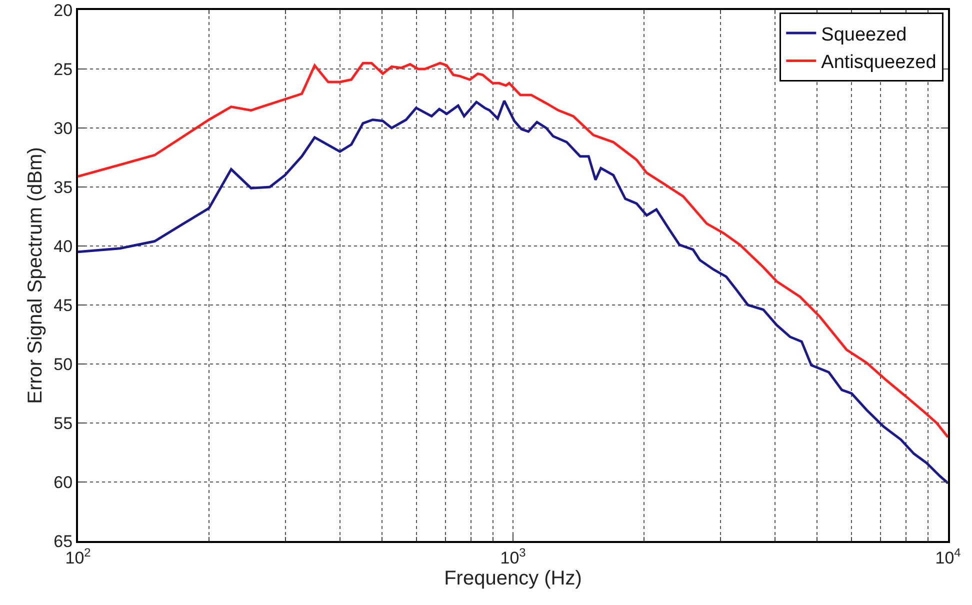  Describe the element at coordinates (63, 128) in the screenshot. I see `y-tick-label: 30` at that location.